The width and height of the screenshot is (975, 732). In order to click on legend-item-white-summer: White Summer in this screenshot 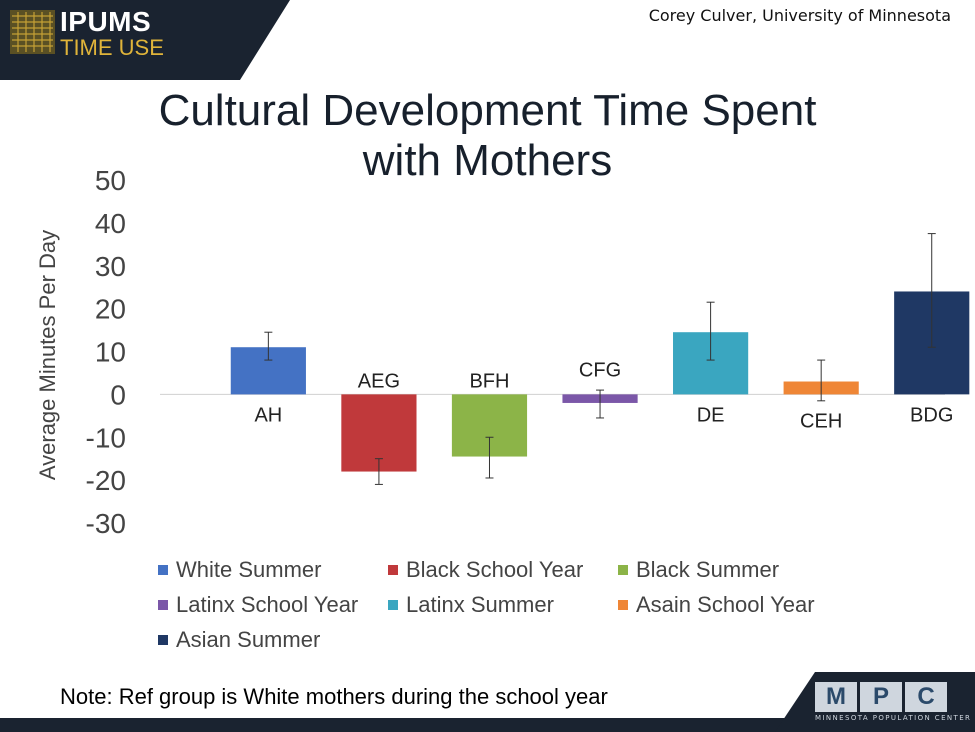, I will do `click(273, 570)`.